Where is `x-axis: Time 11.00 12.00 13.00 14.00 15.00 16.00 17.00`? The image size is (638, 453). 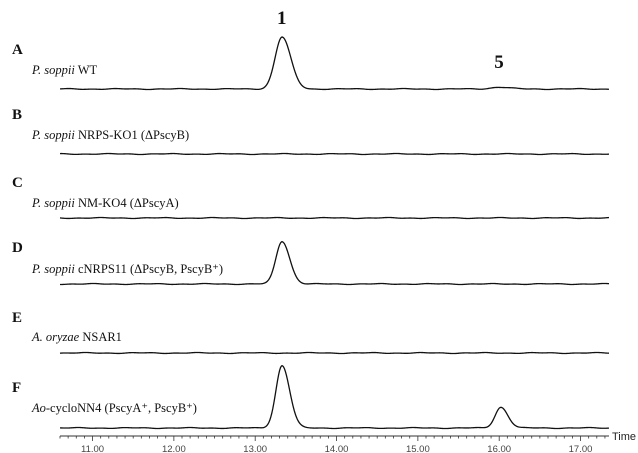 x-axis: Time 11.00 12.00 13.00 14.00 15.00 16.00 17.00 is located at coordinates (347, 442).